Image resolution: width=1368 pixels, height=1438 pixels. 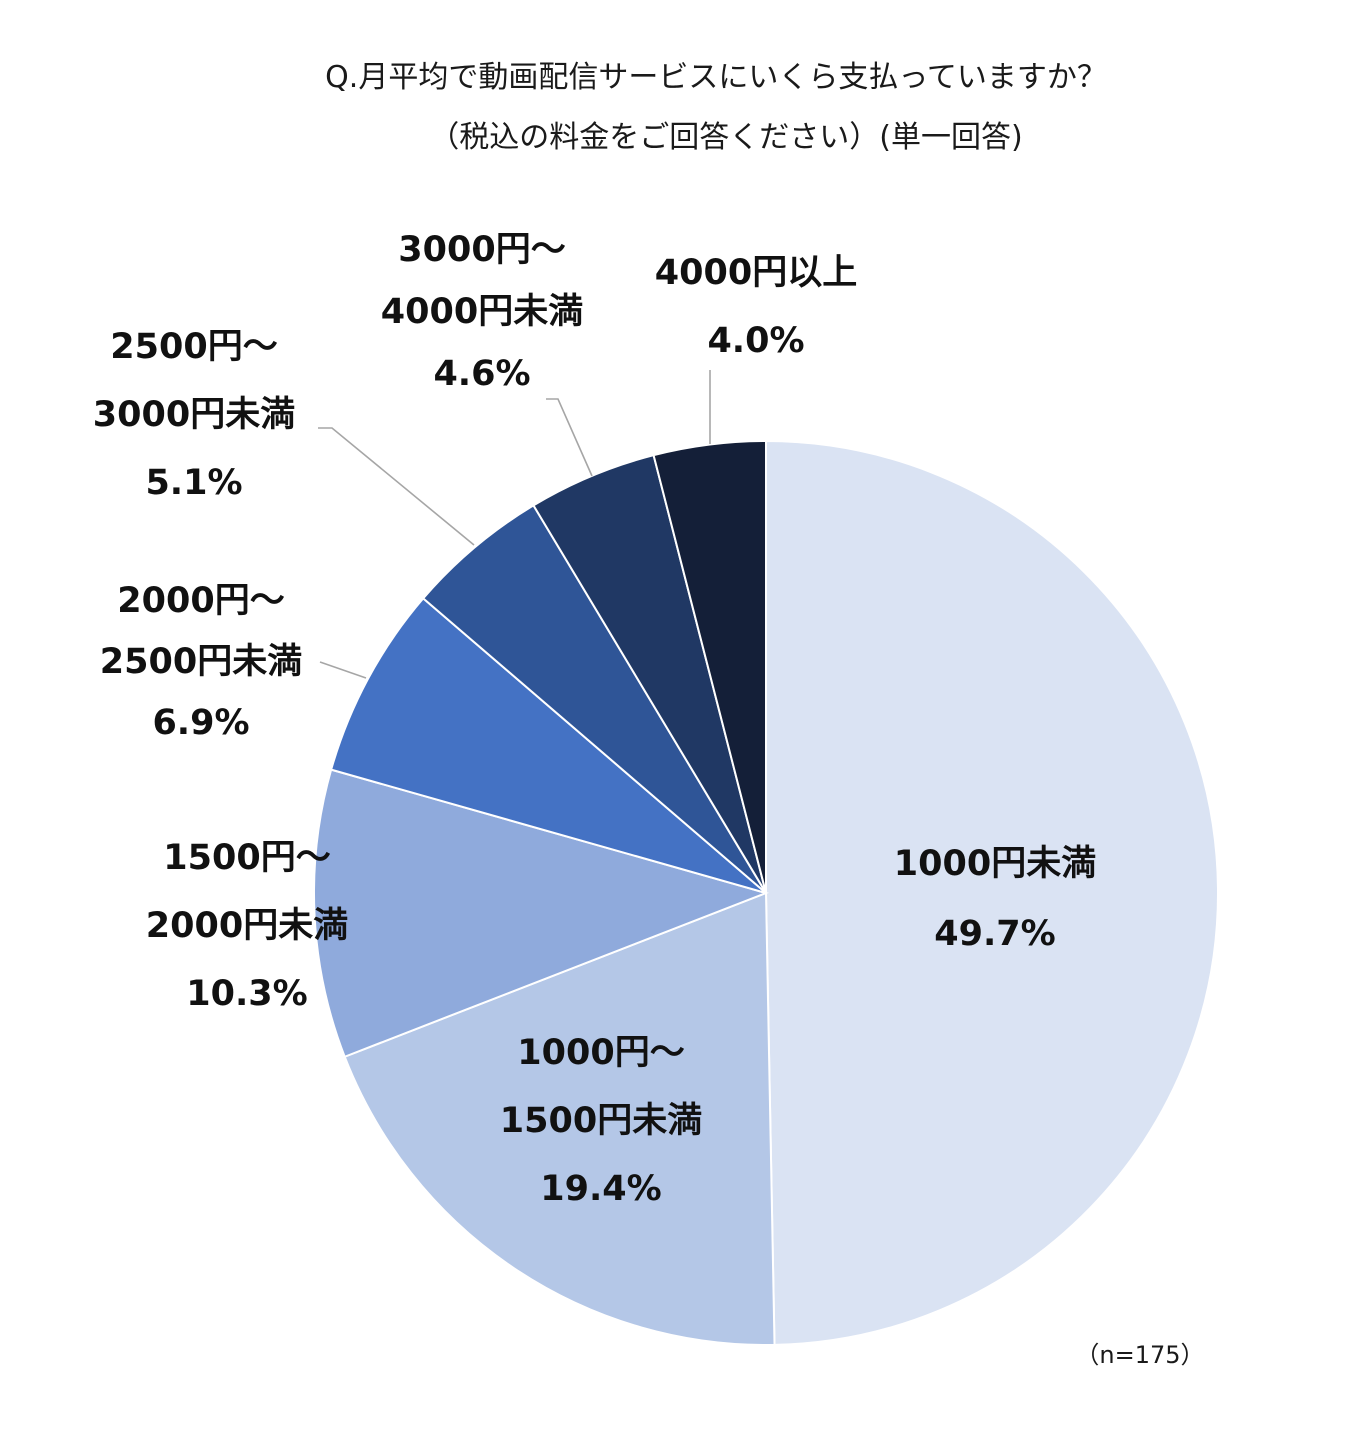 I want to click on slice-label-5-line-1: 2500円～, so click(x=193, y=347).